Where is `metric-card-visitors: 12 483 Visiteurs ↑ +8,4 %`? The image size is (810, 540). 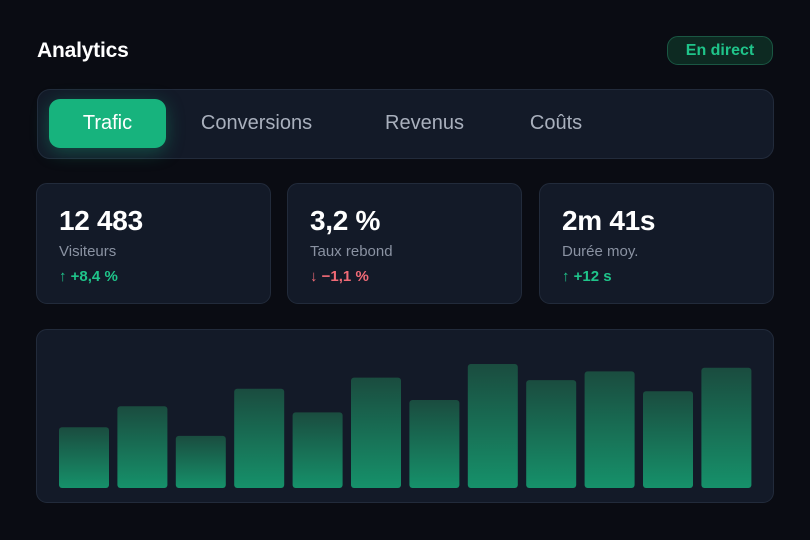
metric-card-visitors: 12 483 Visiteurs ↑ +8,4 % is located at coordinates (153, 243).